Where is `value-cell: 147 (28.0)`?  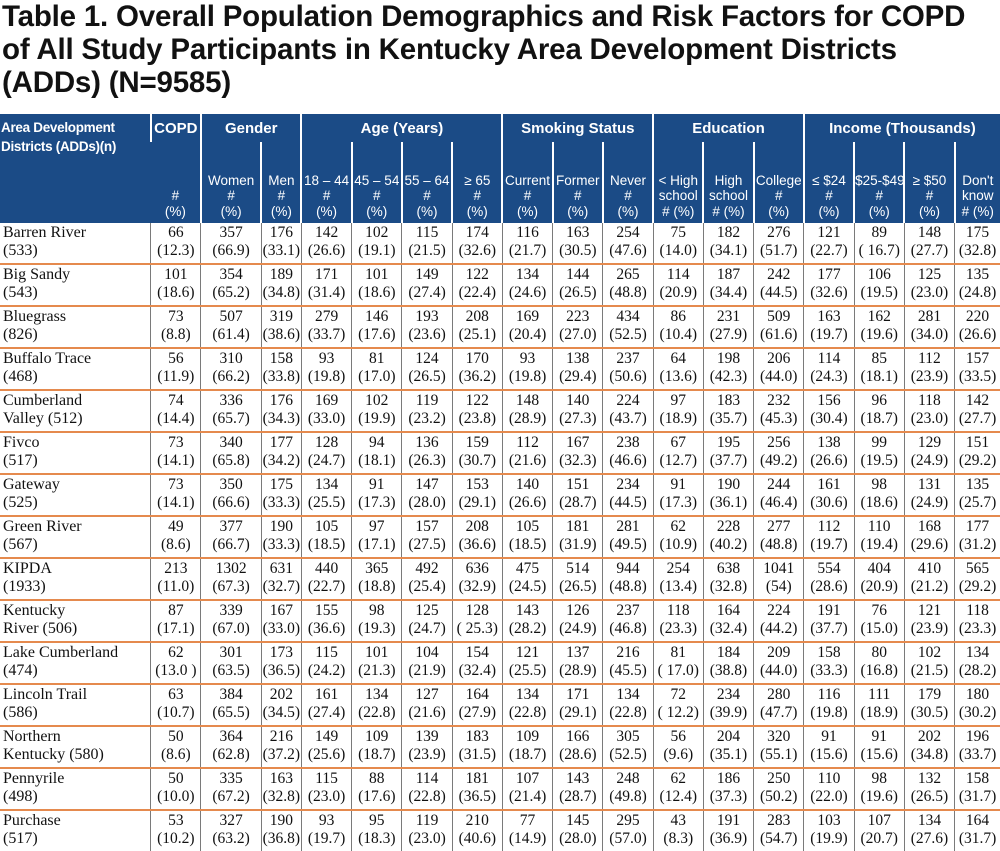
value-cell: 147 (28.0) is located at coordinates (427, 495).